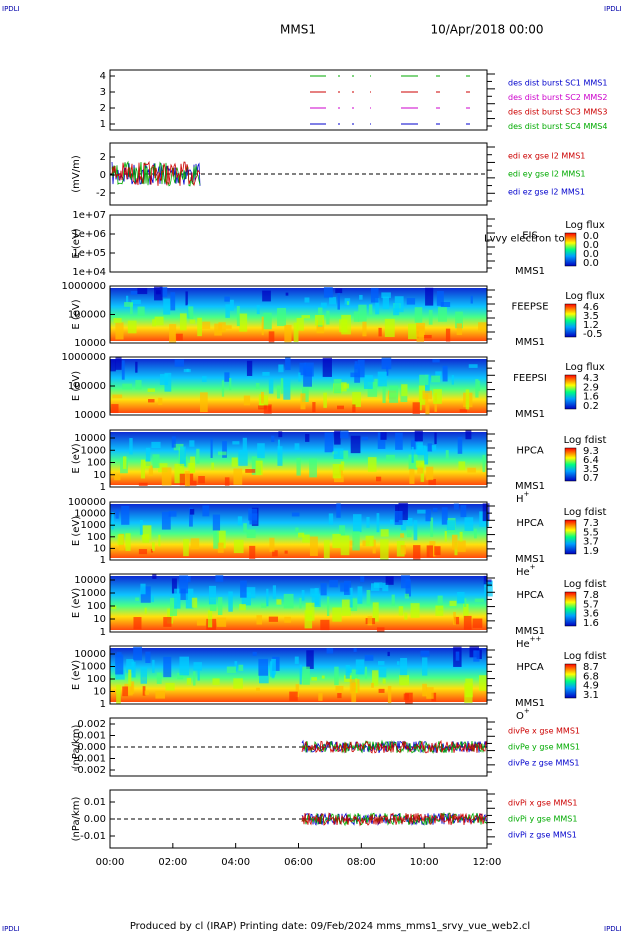  Describe the element at coordinates (527, 711) in the screenshot. I see `species-charge: +` at that location.